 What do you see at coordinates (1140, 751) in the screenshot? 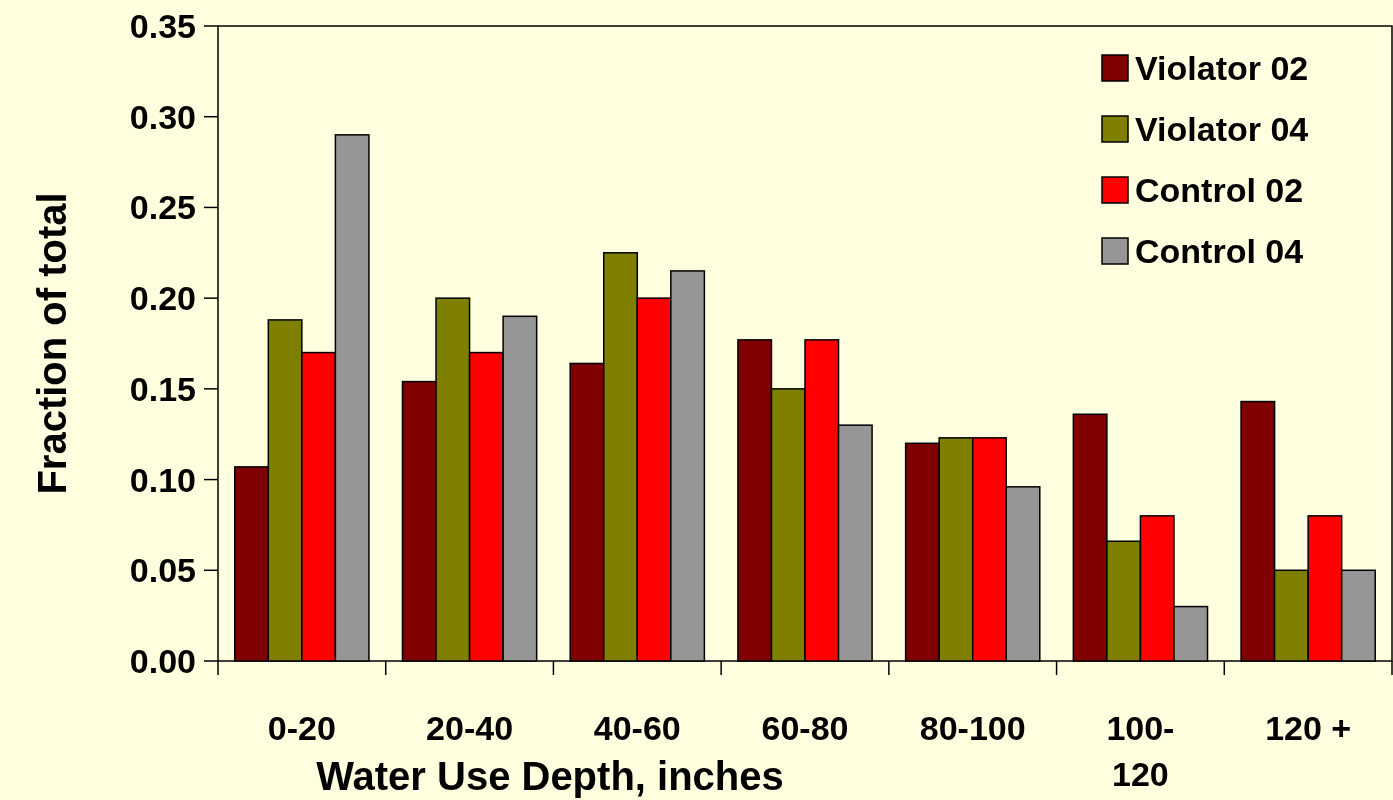
I see `x-tick-label: 100-120` at bounding box center [1140, 751].